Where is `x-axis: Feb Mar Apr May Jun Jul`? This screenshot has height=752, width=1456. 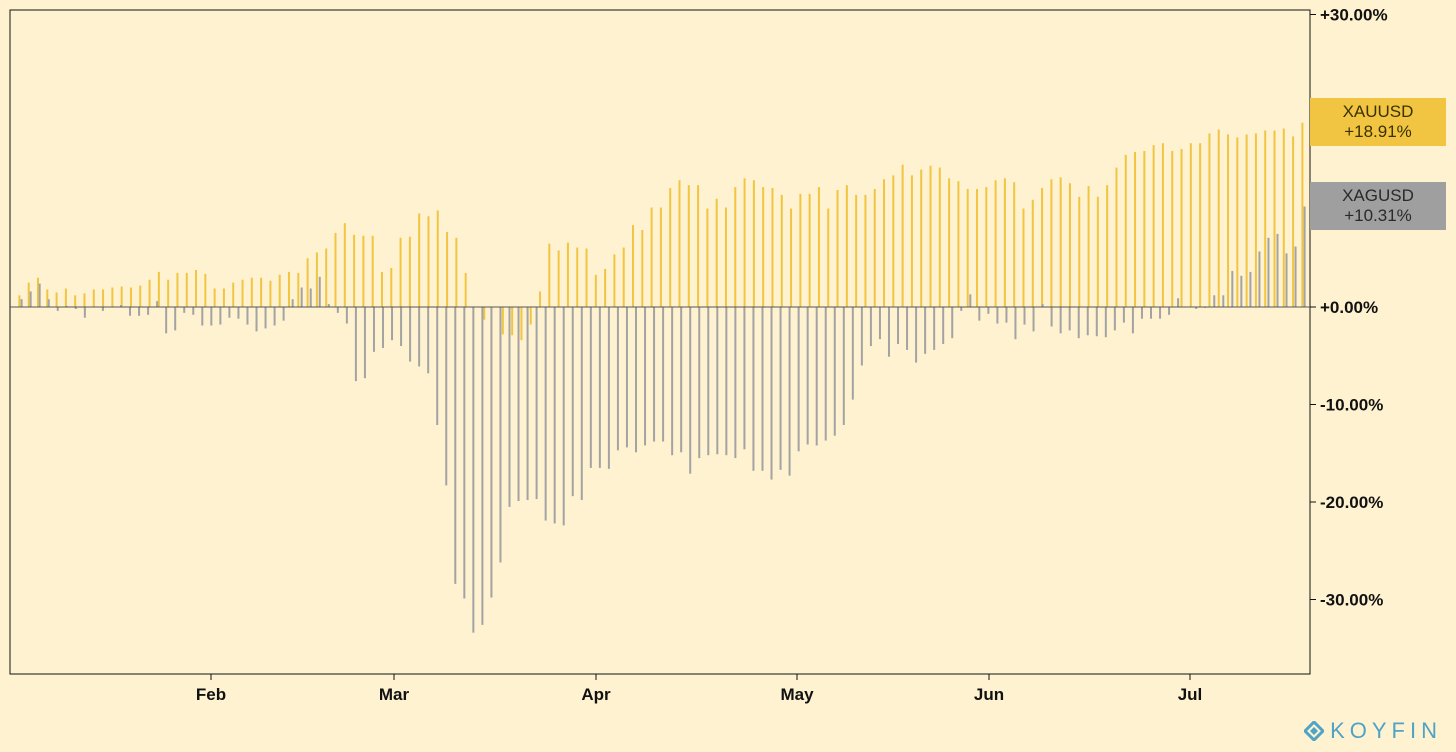 x-axis: Feb Mar Apr May Jun Jul is located at coordinates (699, 689).